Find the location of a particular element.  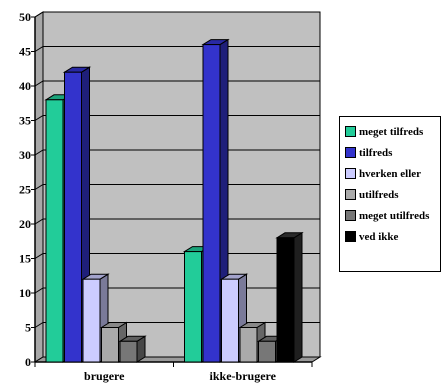

y-tick-label: 50 is located at coordinates (25, 17).